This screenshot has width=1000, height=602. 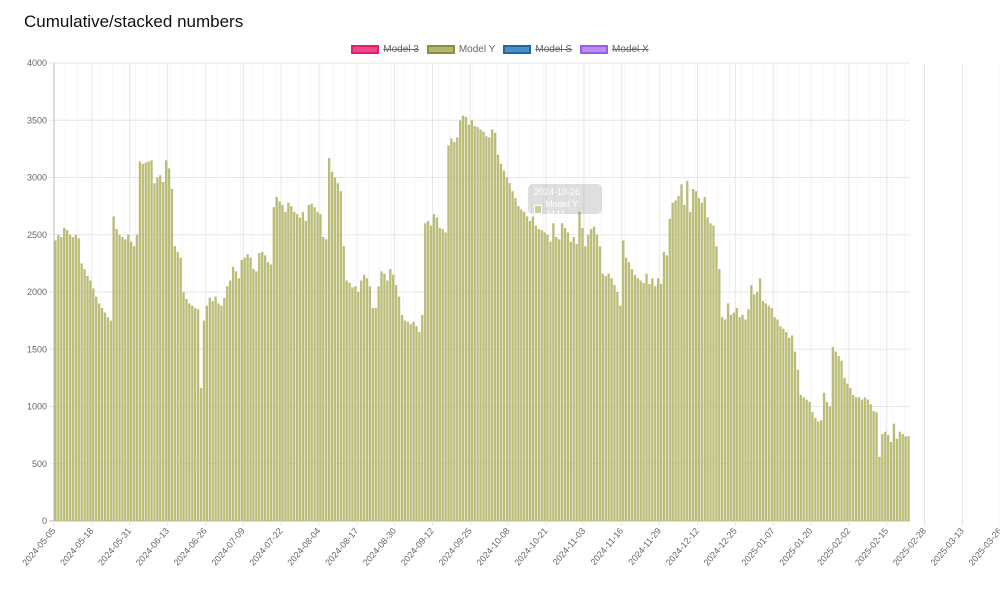 I want to click on x-tick-label: 2024-08-04, so click(x=303, y=547).